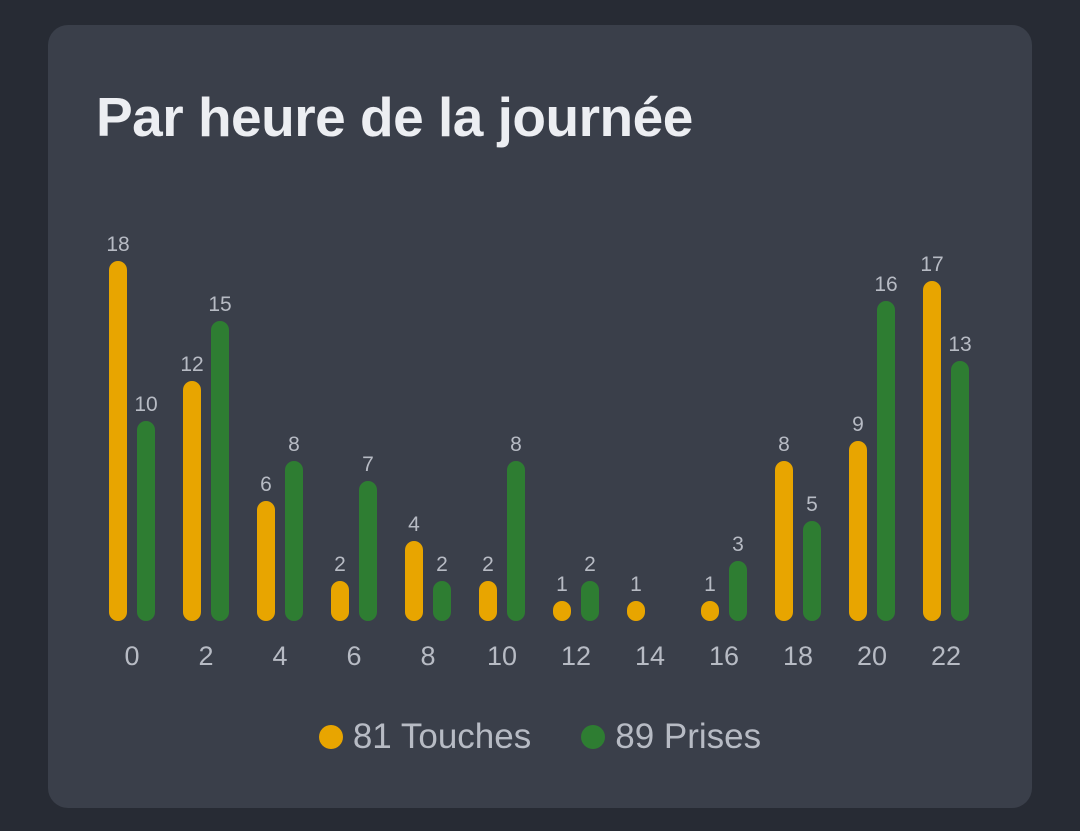 The image size is (1080, 831). What do you see at coordinates (885, 284) in the screenshot?
I see `data-label-prises-20: 16` at bounding box center [885, 284].